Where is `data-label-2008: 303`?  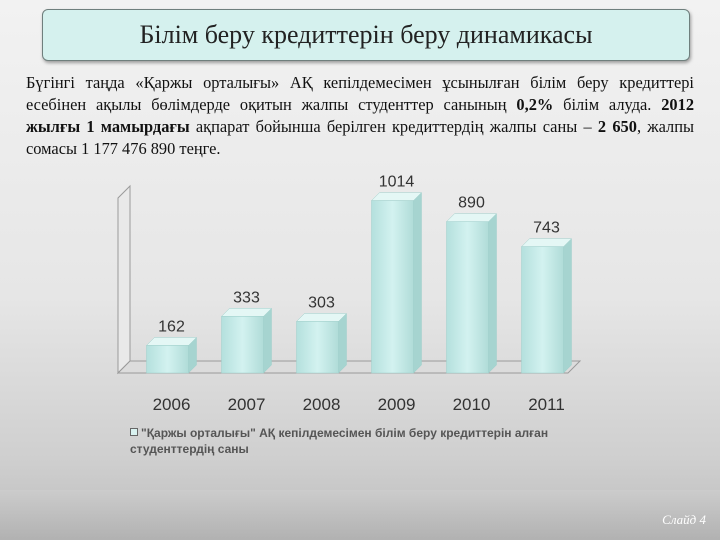 data-label-2008: 303 is located at coordinates (321, 302).